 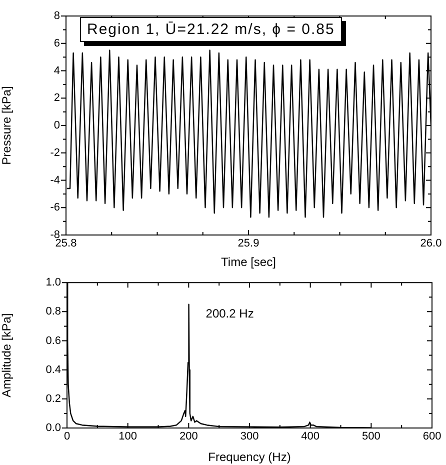 What do you see at coordinates (67, 436) in the screenshot?
I see `x-tick-label: 0` at bounding box center [67, 436].